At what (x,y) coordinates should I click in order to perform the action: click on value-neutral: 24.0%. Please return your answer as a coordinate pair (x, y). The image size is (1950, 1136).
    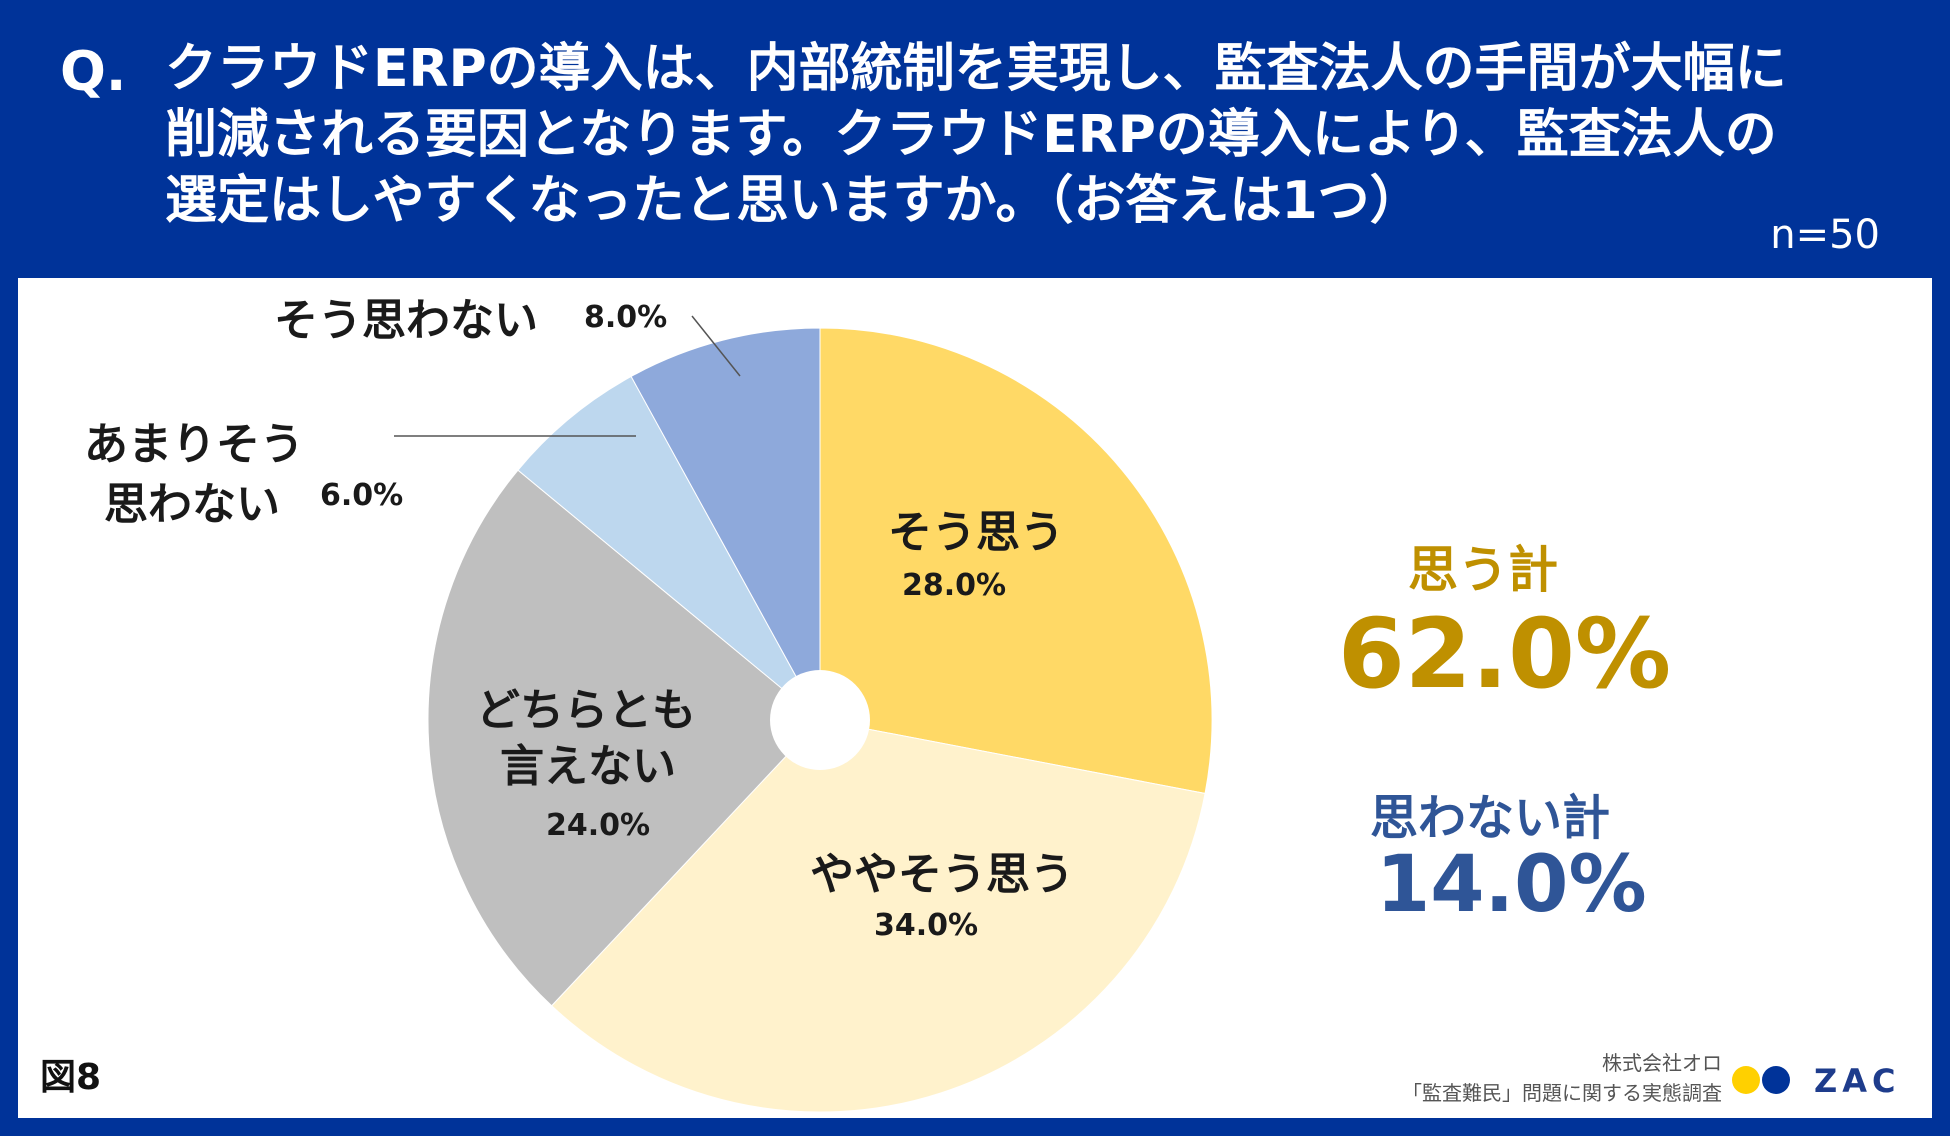
    Looking at the image, I should click on (598, 825).